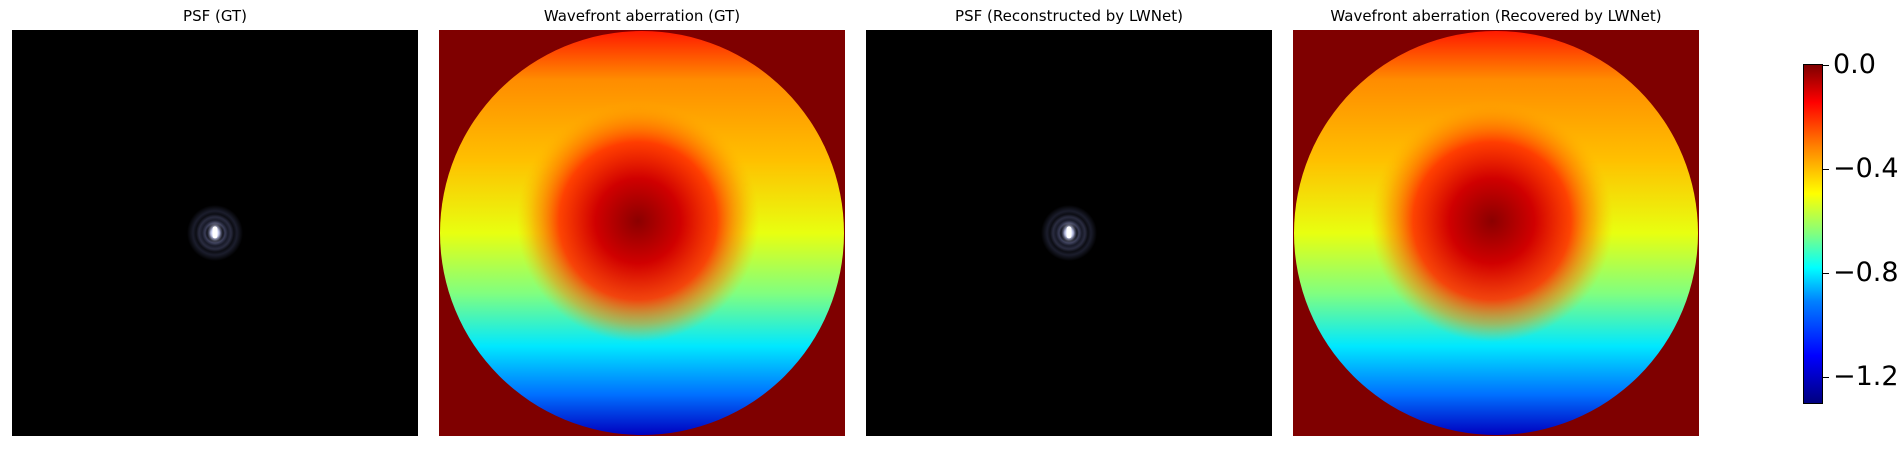 The height and width of the screenshot is (450, 1903). I want to click on colorbar-tick-label: −1.2, so click(1866, 376).